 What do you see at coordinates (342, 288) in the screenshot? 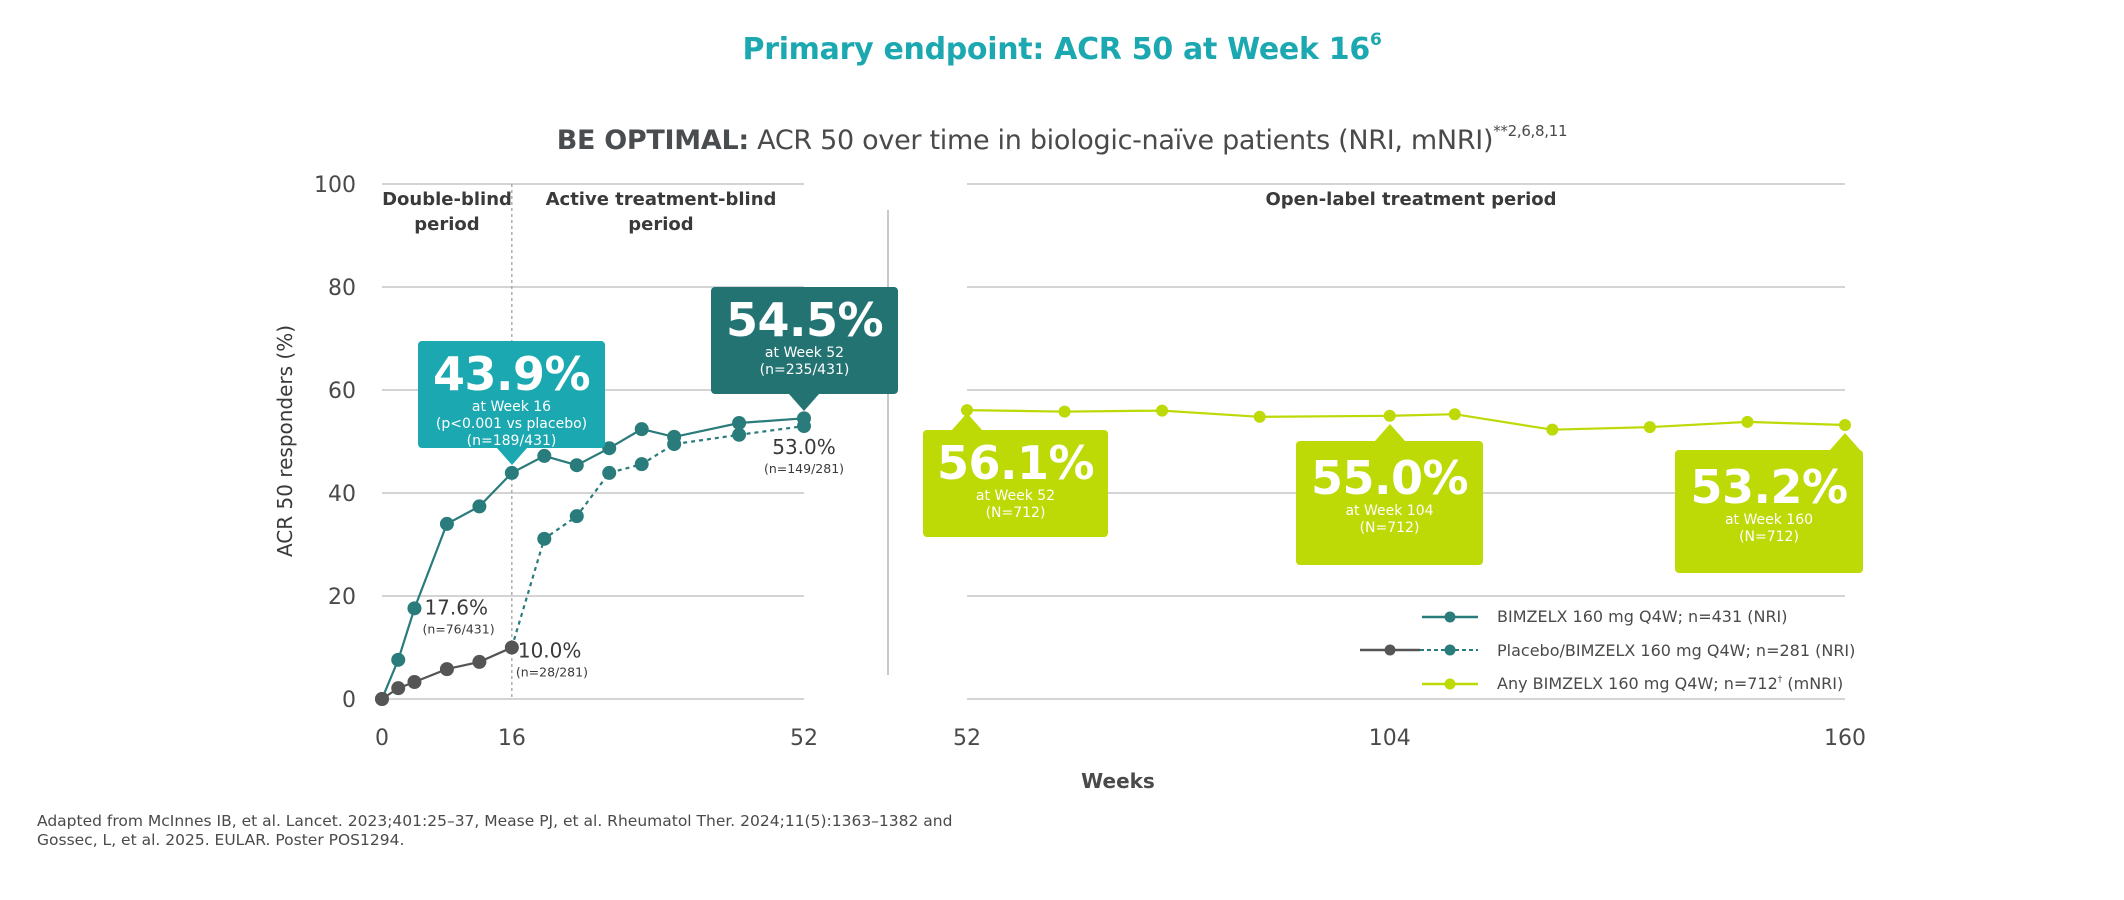
I see `y-tick-label: 80` at bounding box center [342, 288].